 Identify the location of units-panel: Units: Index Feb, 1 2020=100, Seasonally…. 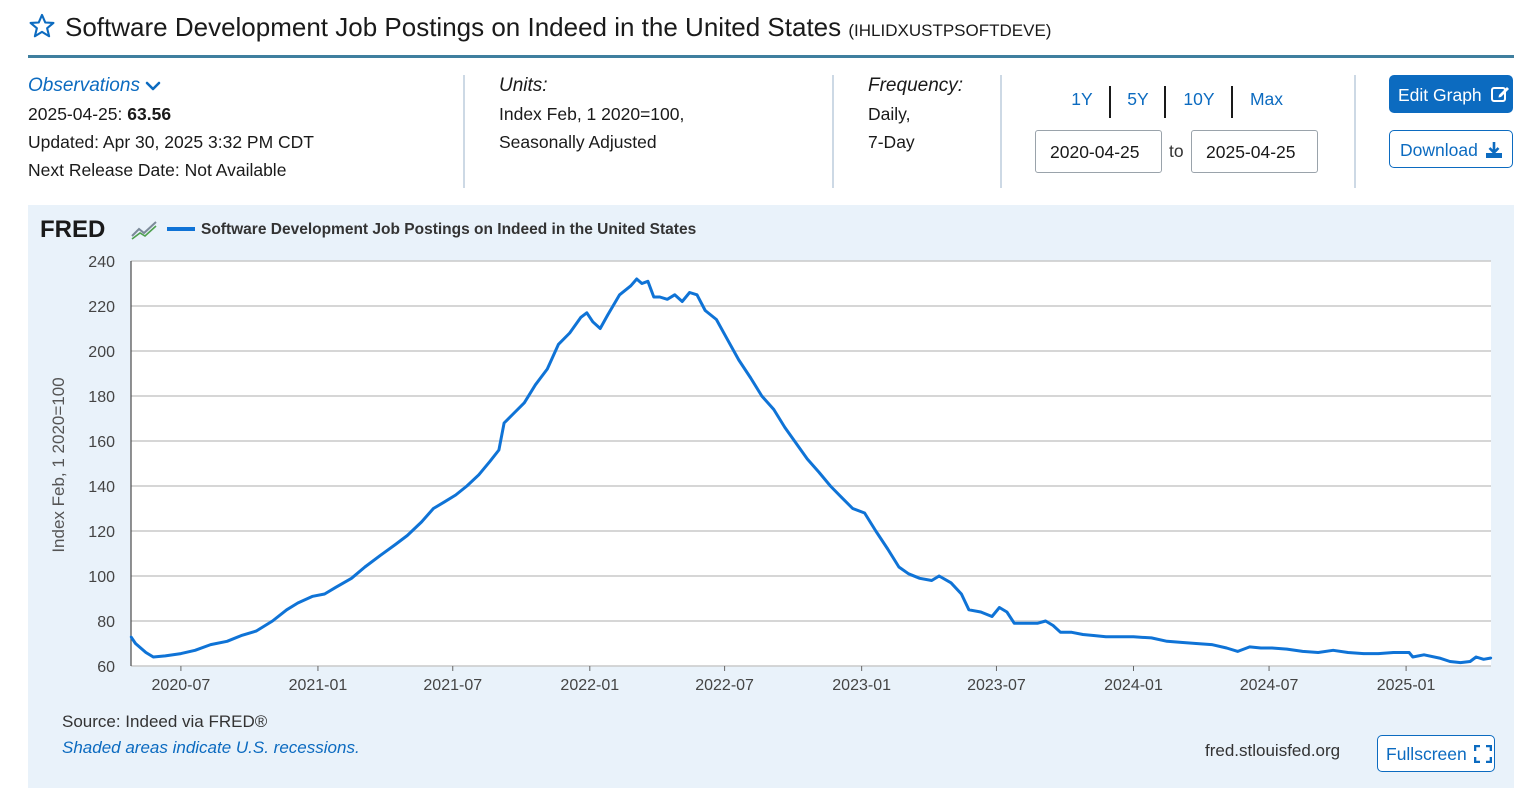
(591, 114).